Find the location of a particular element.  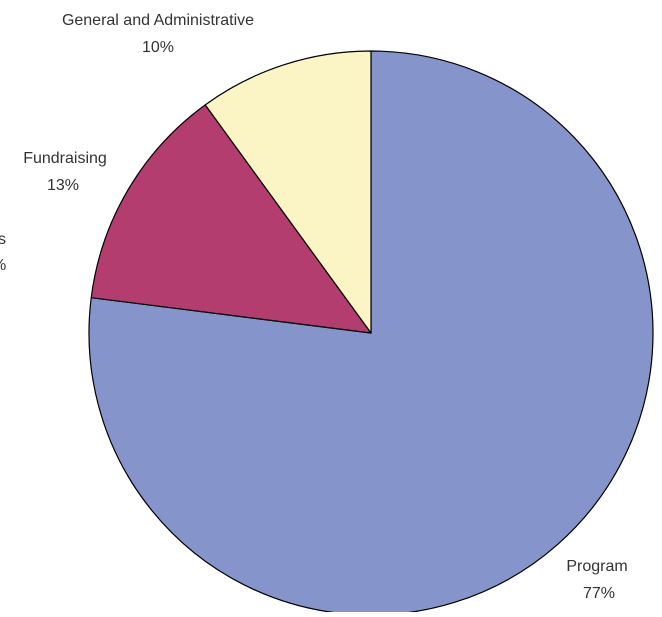

slice-value-program: 77% is located at coordinates (599, 593).